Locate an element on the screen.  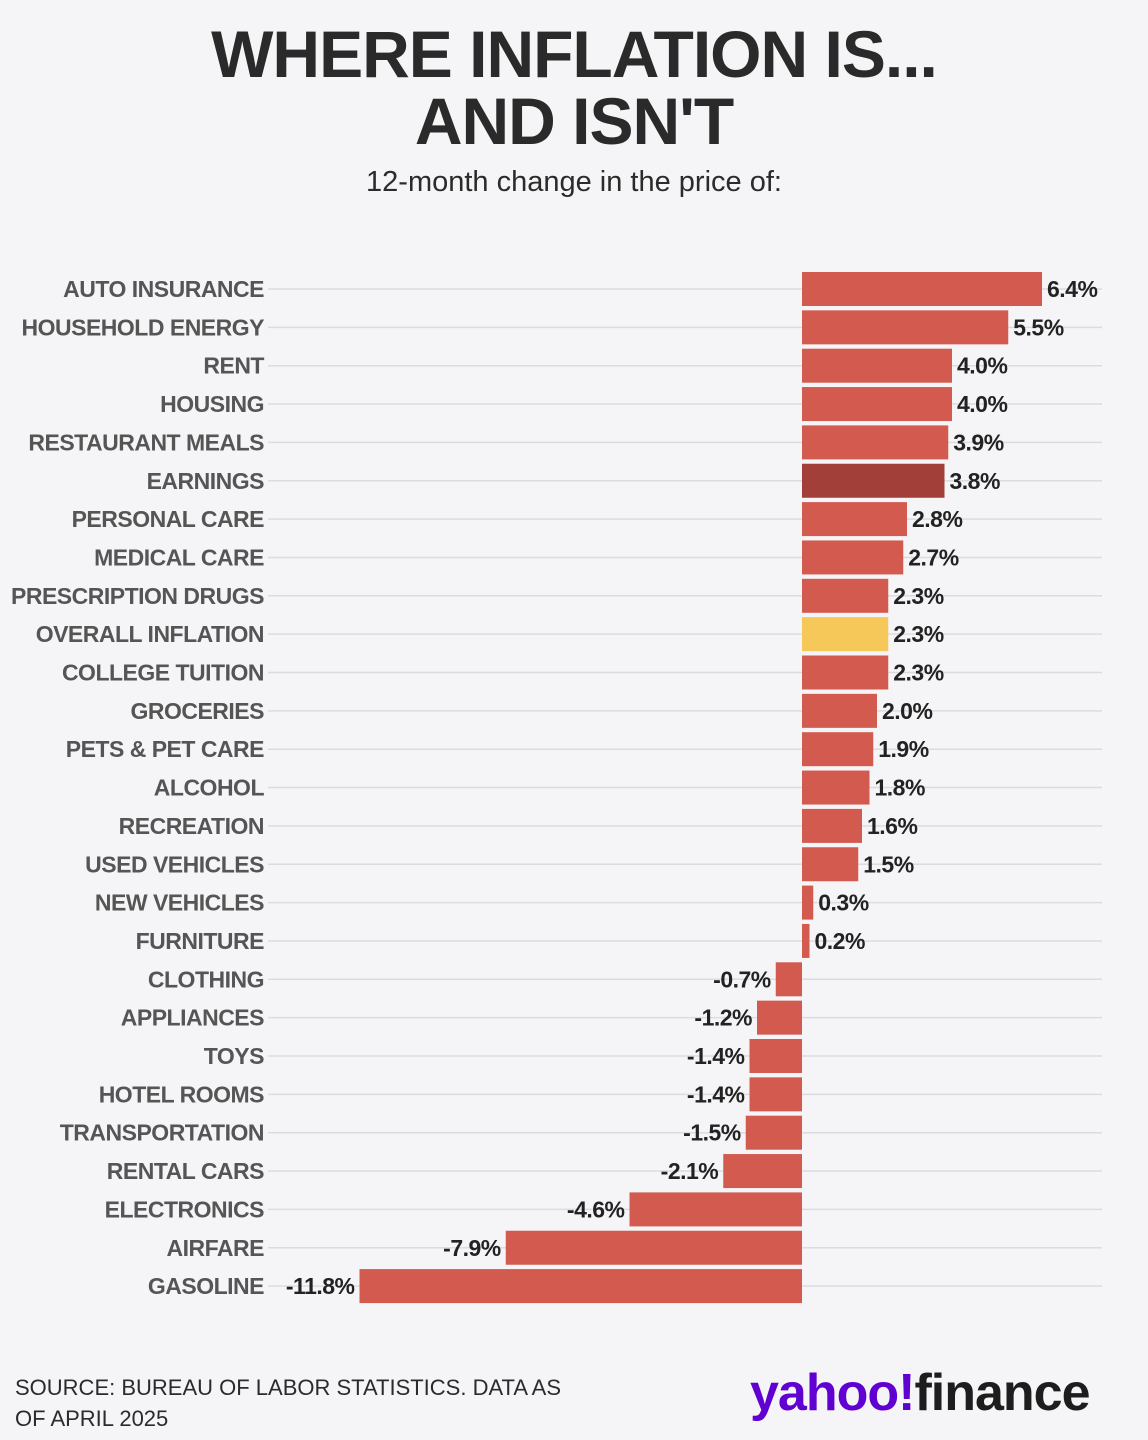
value-label-restaurant-meals: 3.9% is located at coordinates (978, 442).